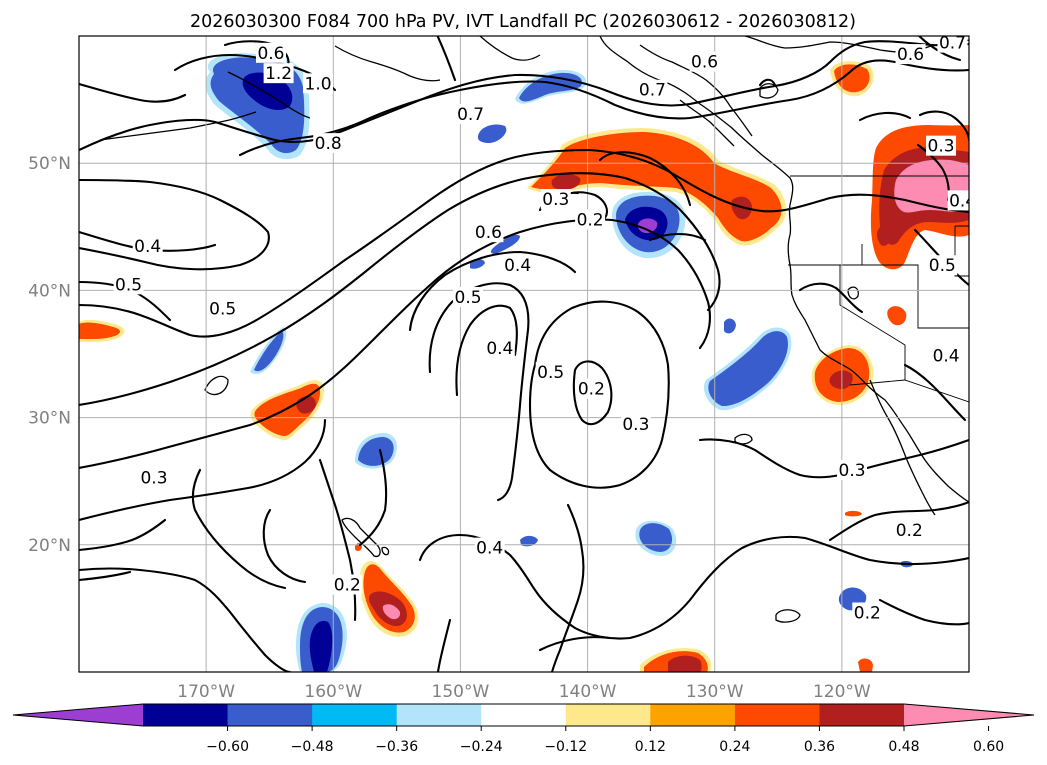 The image size is (1047, 765). I want to click on colorbar-outline, so click(523, 715).